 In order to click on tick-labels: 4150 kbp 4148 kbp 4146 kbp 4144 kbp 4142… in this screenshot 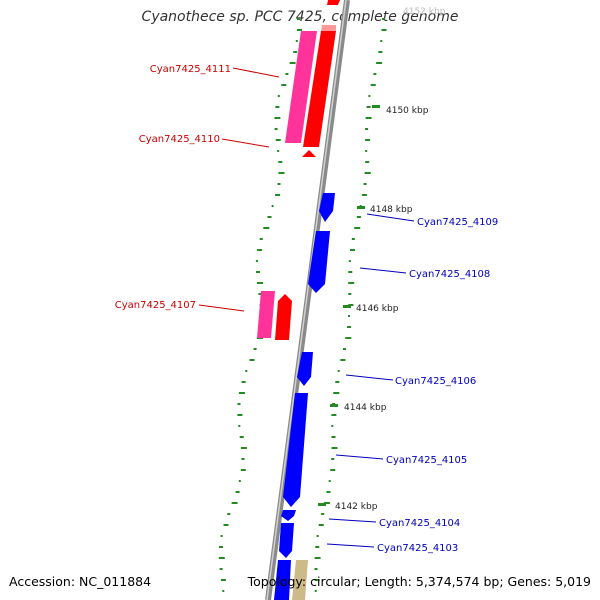, I will do `click(382, 309)`.